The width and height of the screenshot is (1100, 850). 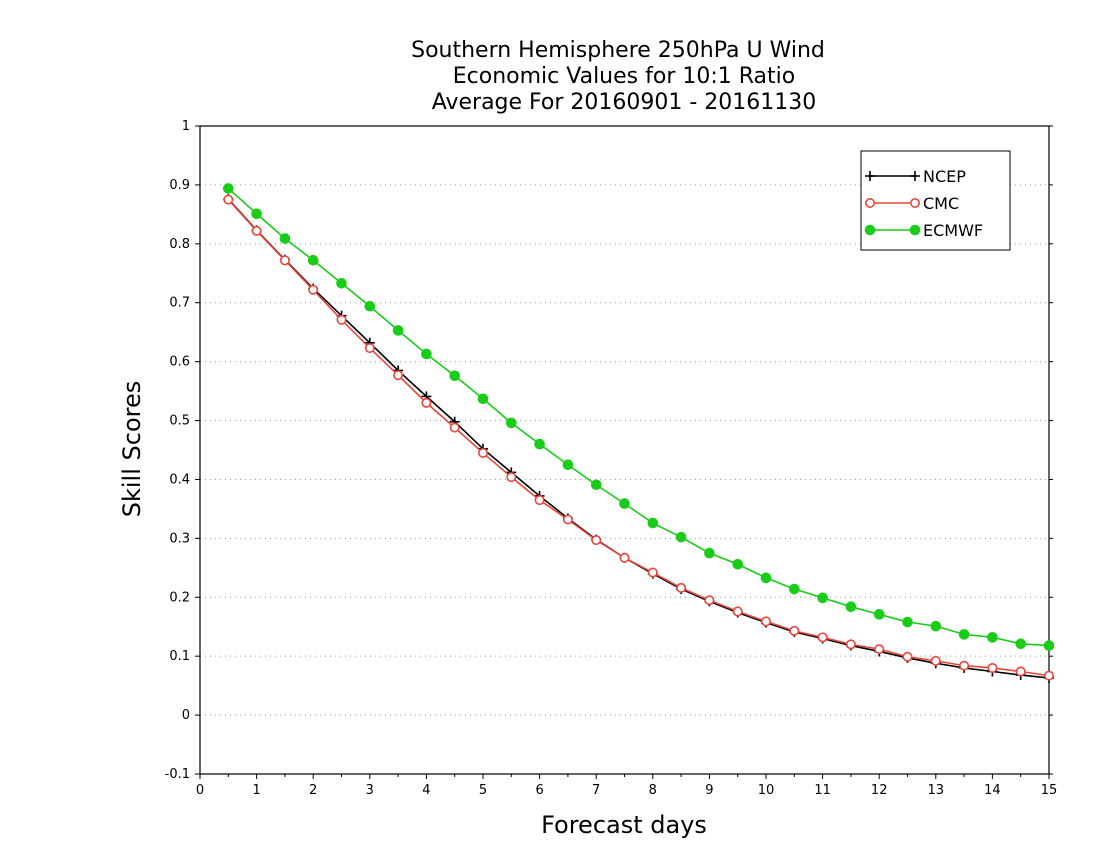 I want to click on y-tick-label: 0.5, so click(x=179, y=421).